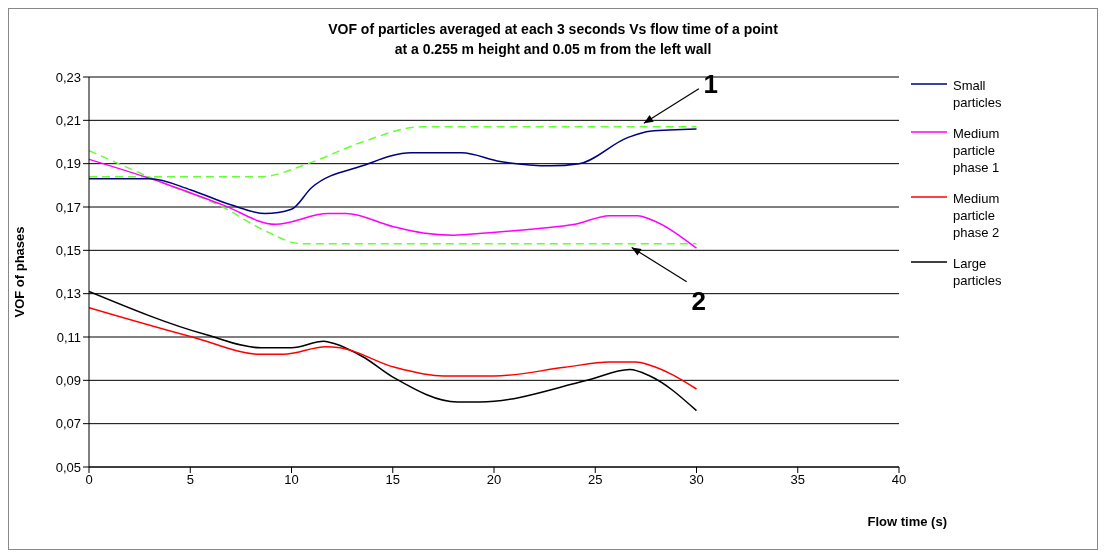 This screenshot has height=560, width=1108. Describe the element at coordinates (68, 294) in the screenshot. I see `y-tick-label: 0,13` at that location.